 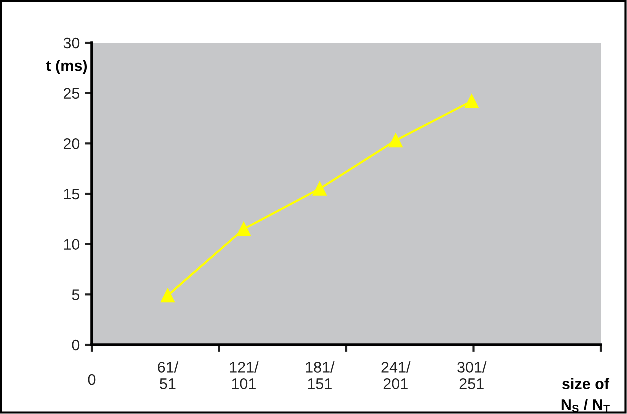 I want to click on y-tick-label: 5, so click(x=76, y=295).